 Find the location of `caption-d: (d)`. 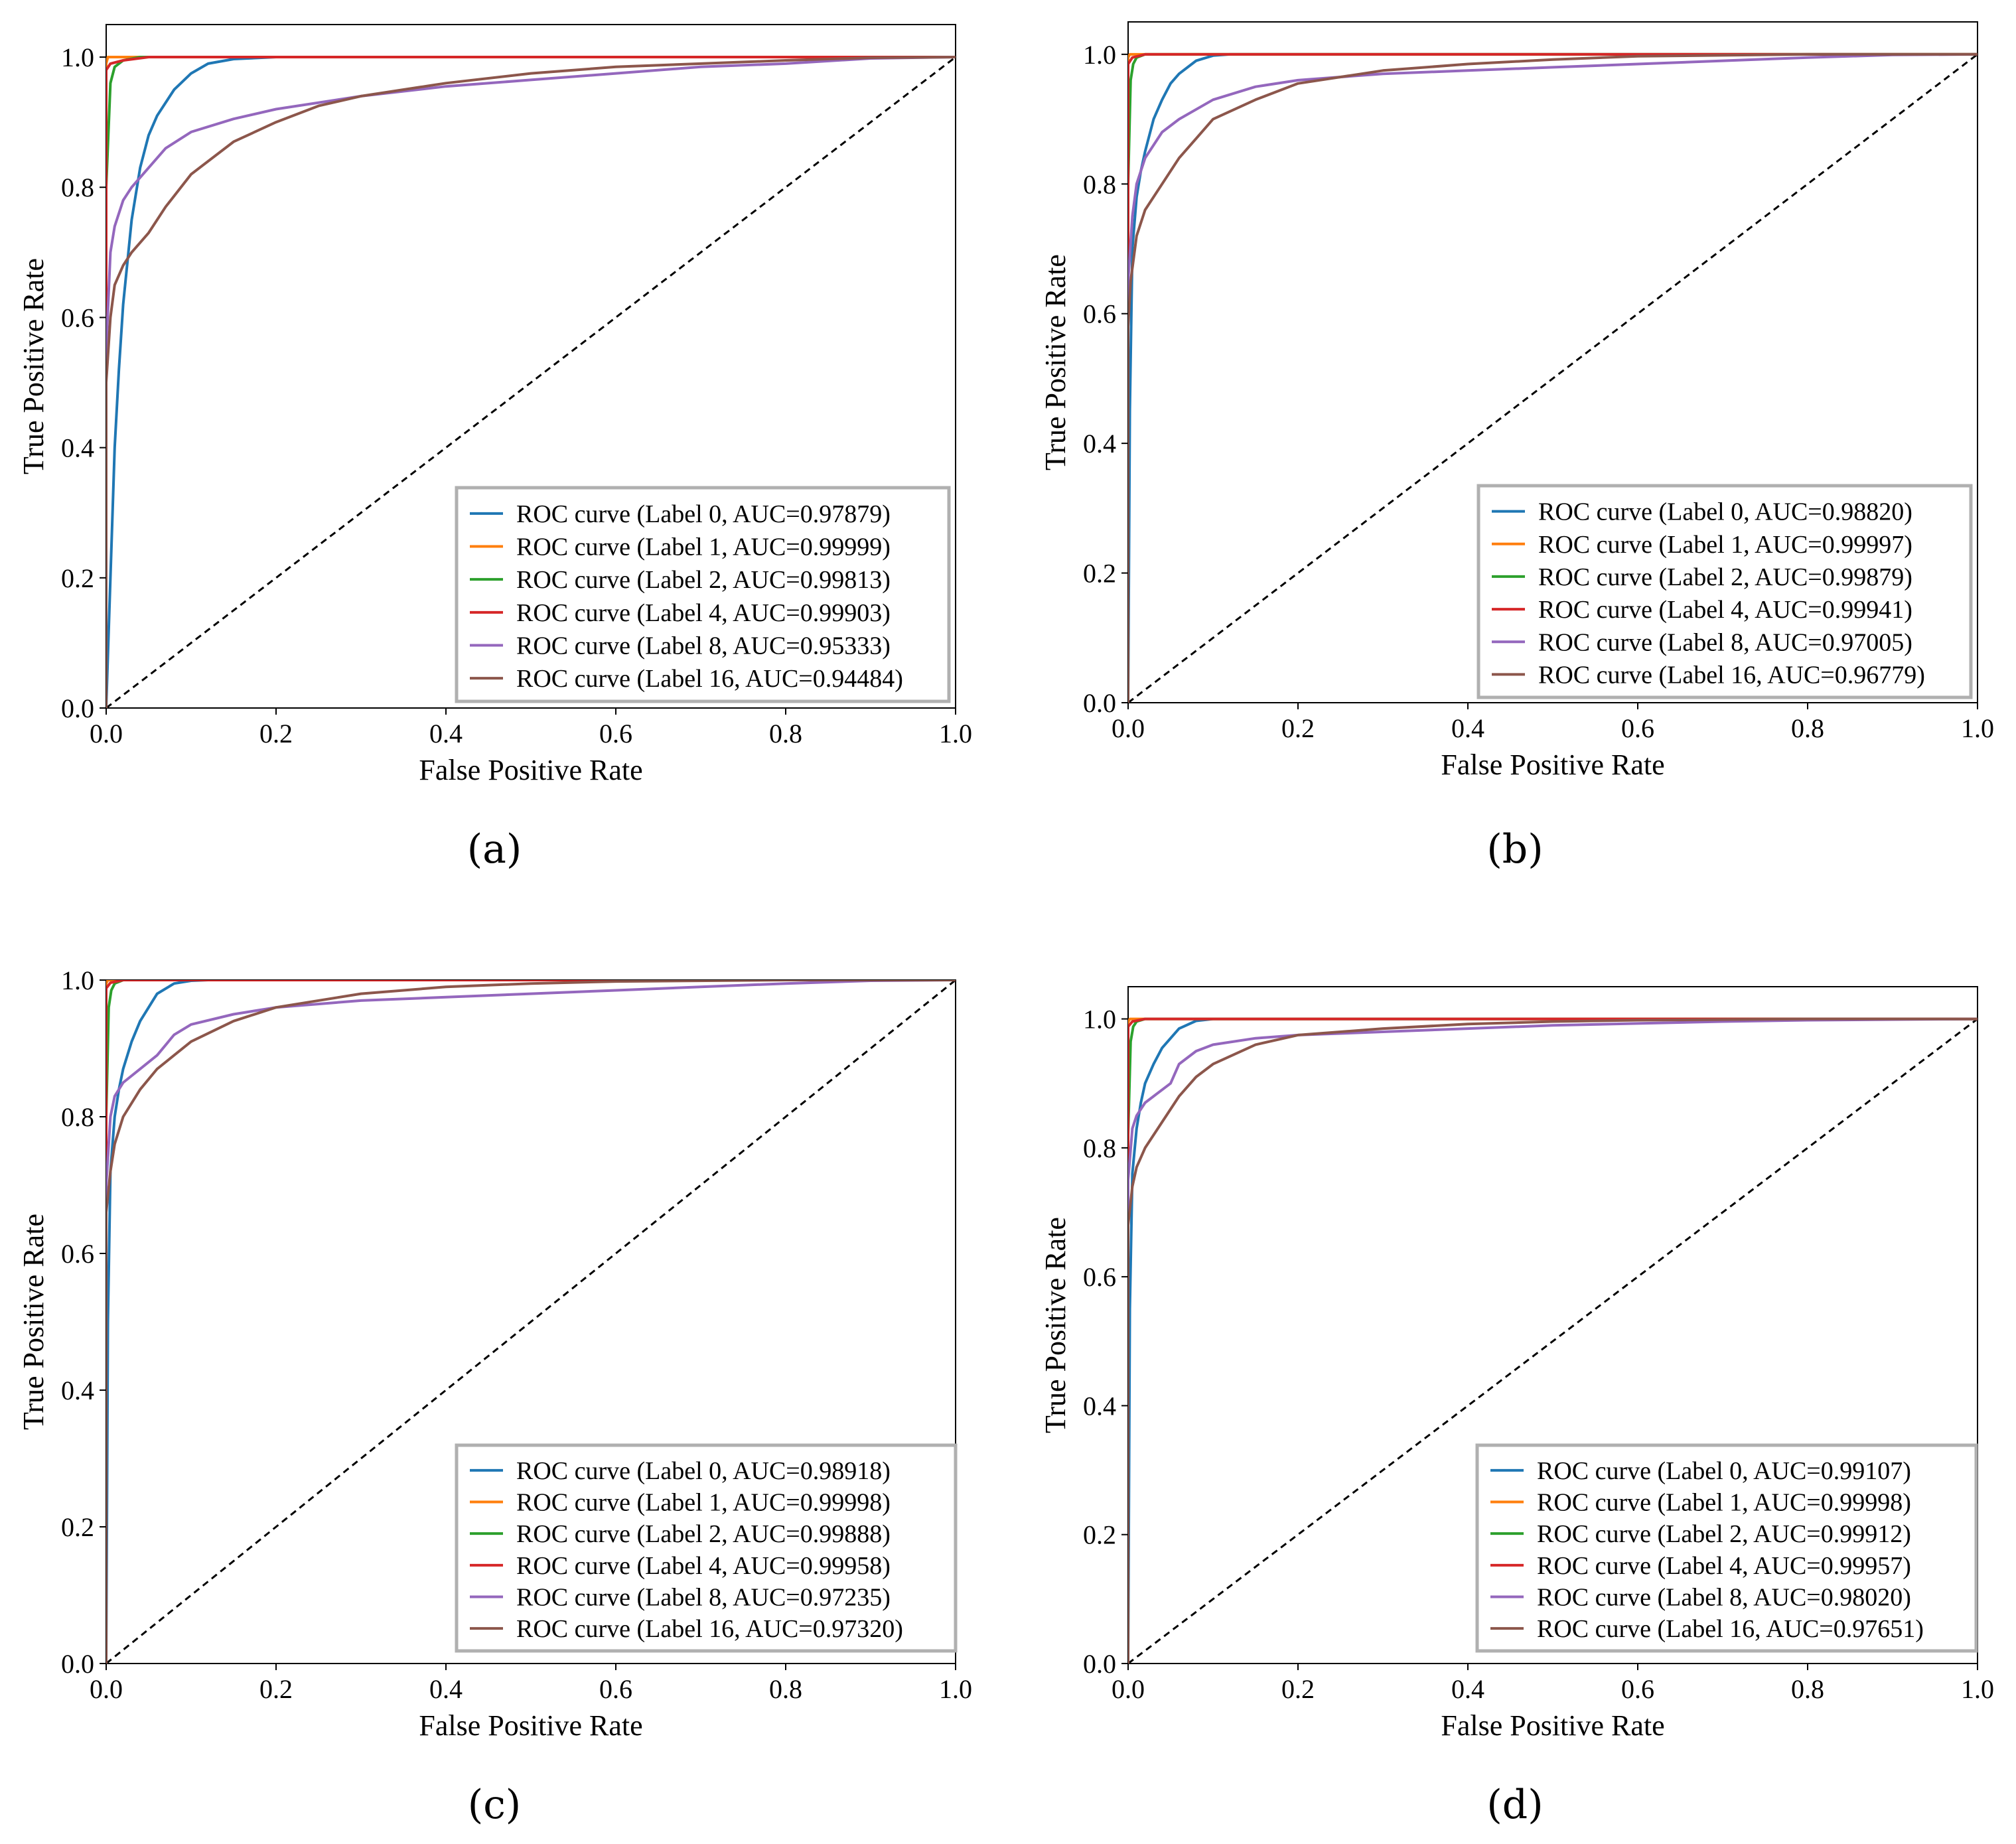

caption-d: (d) is located at coordinates (1514, 1805).